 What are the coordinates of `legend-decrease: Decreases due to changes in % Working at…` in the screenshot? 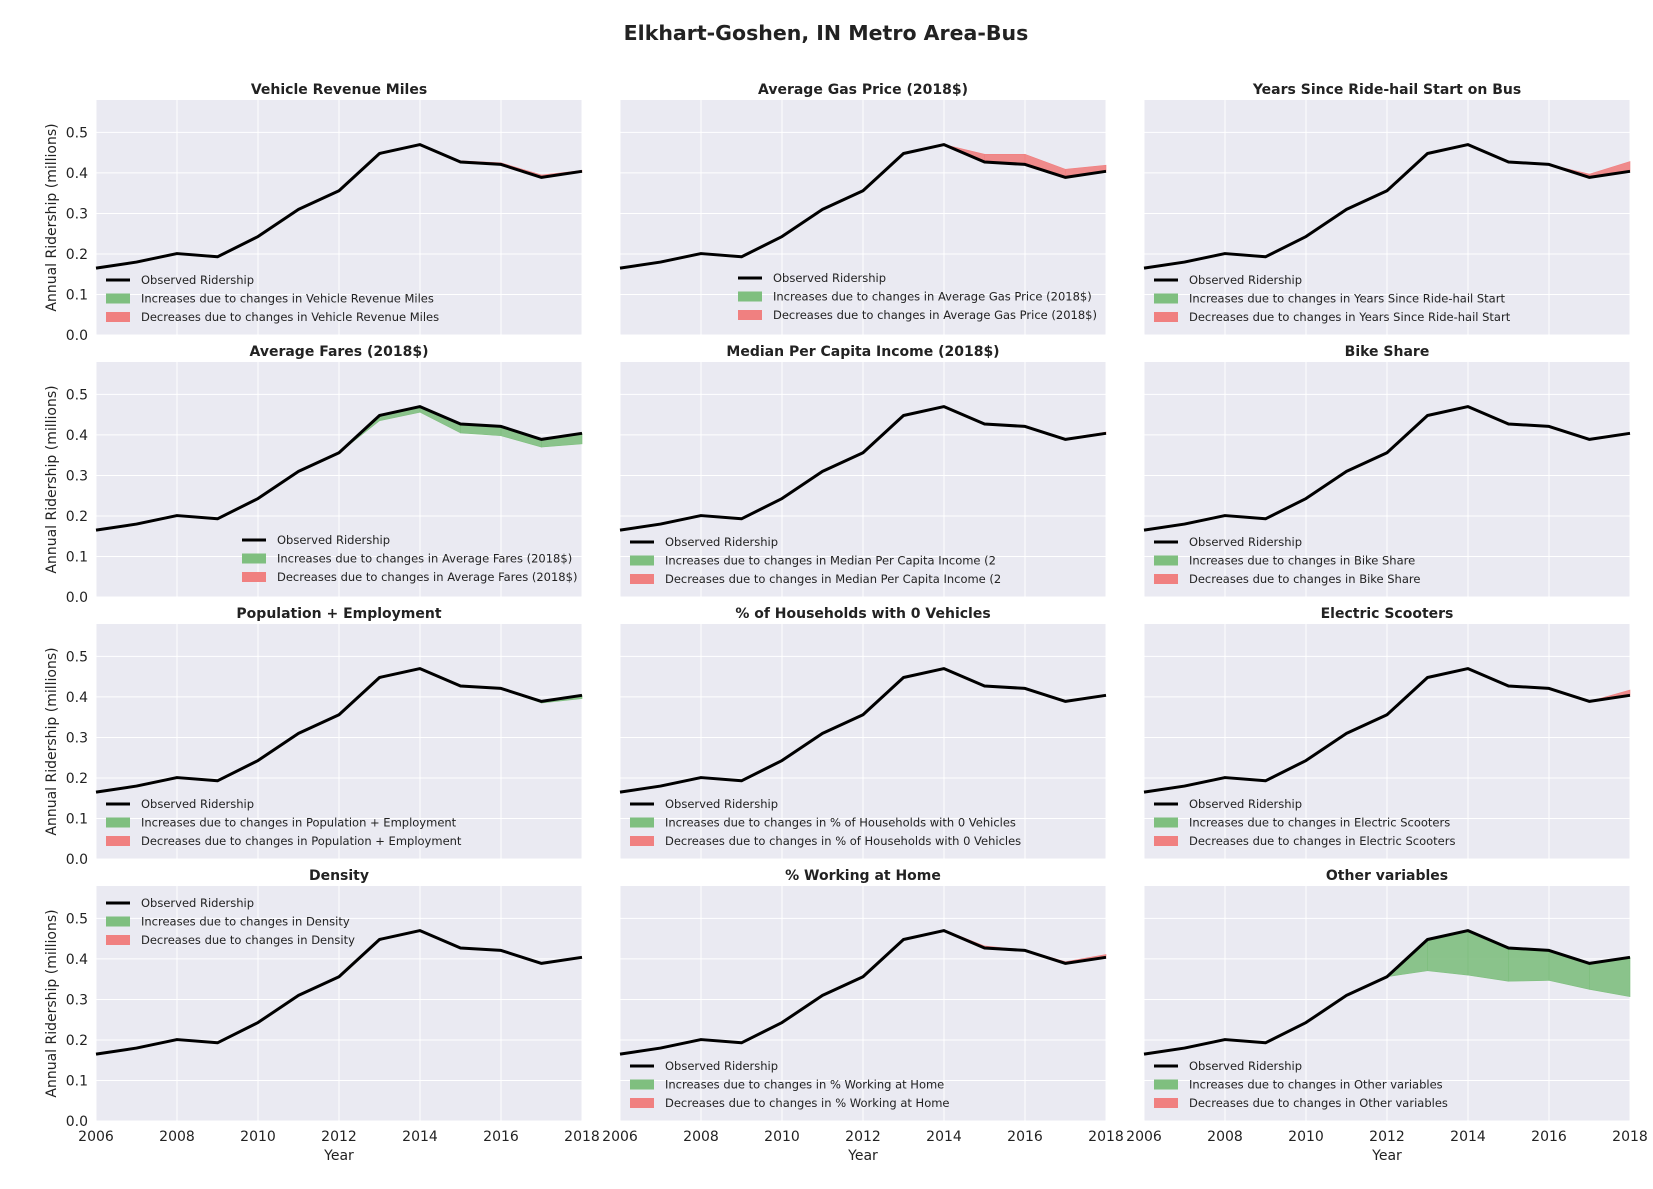 It's located at (807, 1103).